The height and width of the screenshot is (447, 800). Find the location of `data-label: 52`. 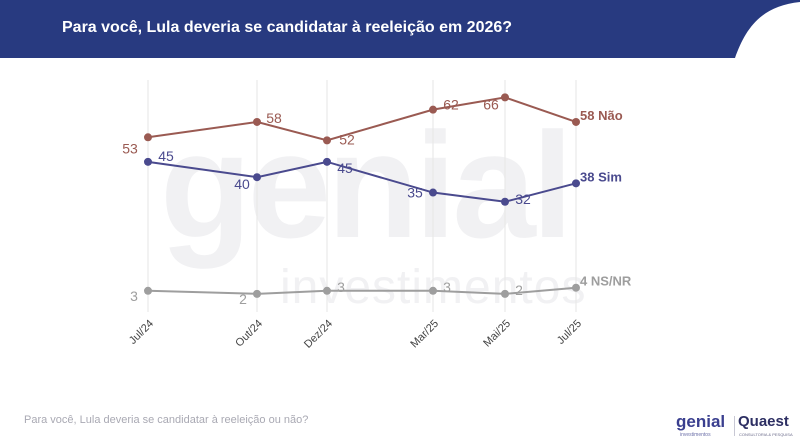

data-label: 52 is located at coordinates (347, 139).